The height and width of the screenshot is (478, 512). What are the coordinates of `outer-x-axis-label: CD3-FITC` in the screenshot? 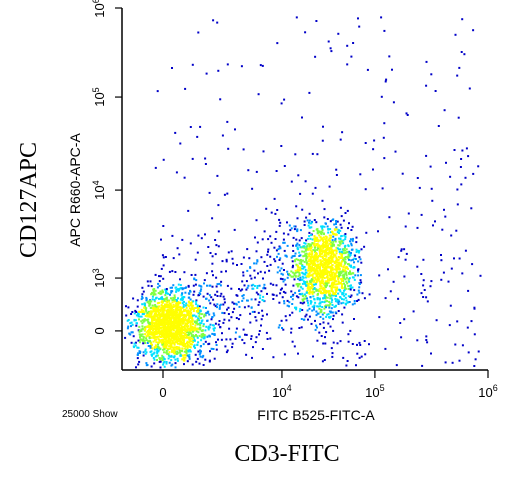 It's located at (286, 454).